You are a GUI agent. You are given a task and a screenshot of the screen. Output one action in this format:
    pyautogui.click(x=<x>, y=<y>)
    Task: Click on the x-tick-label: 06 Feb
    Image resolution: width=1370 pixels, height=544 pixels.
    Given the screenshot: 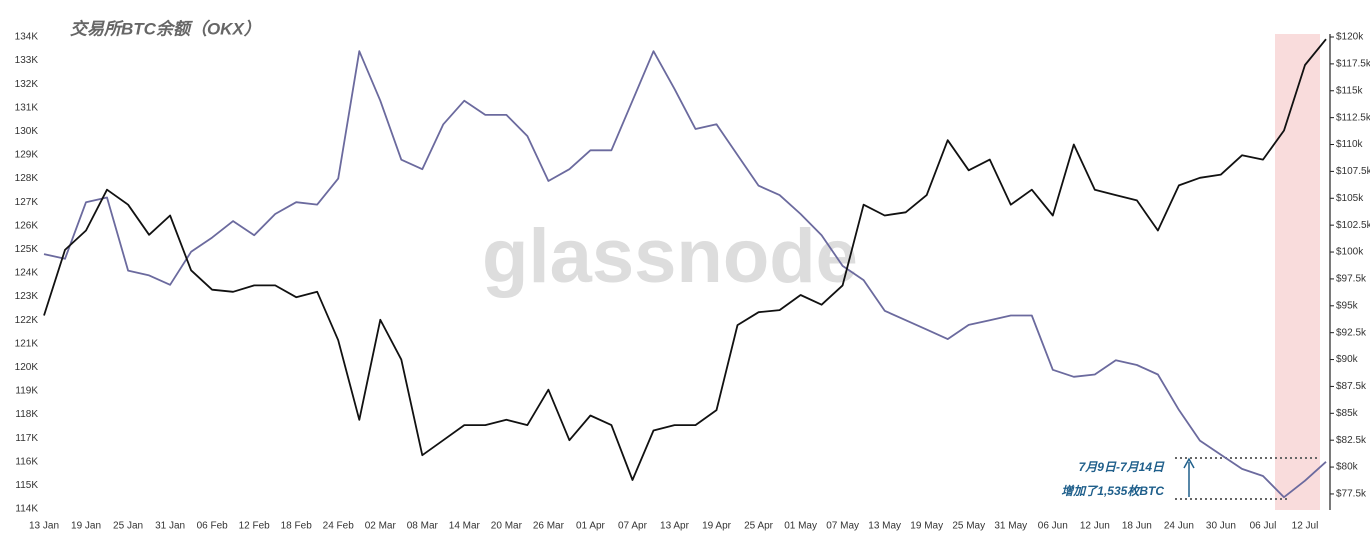 What is the action you would take?
    pyautogui.click(x=213, y=526)
    